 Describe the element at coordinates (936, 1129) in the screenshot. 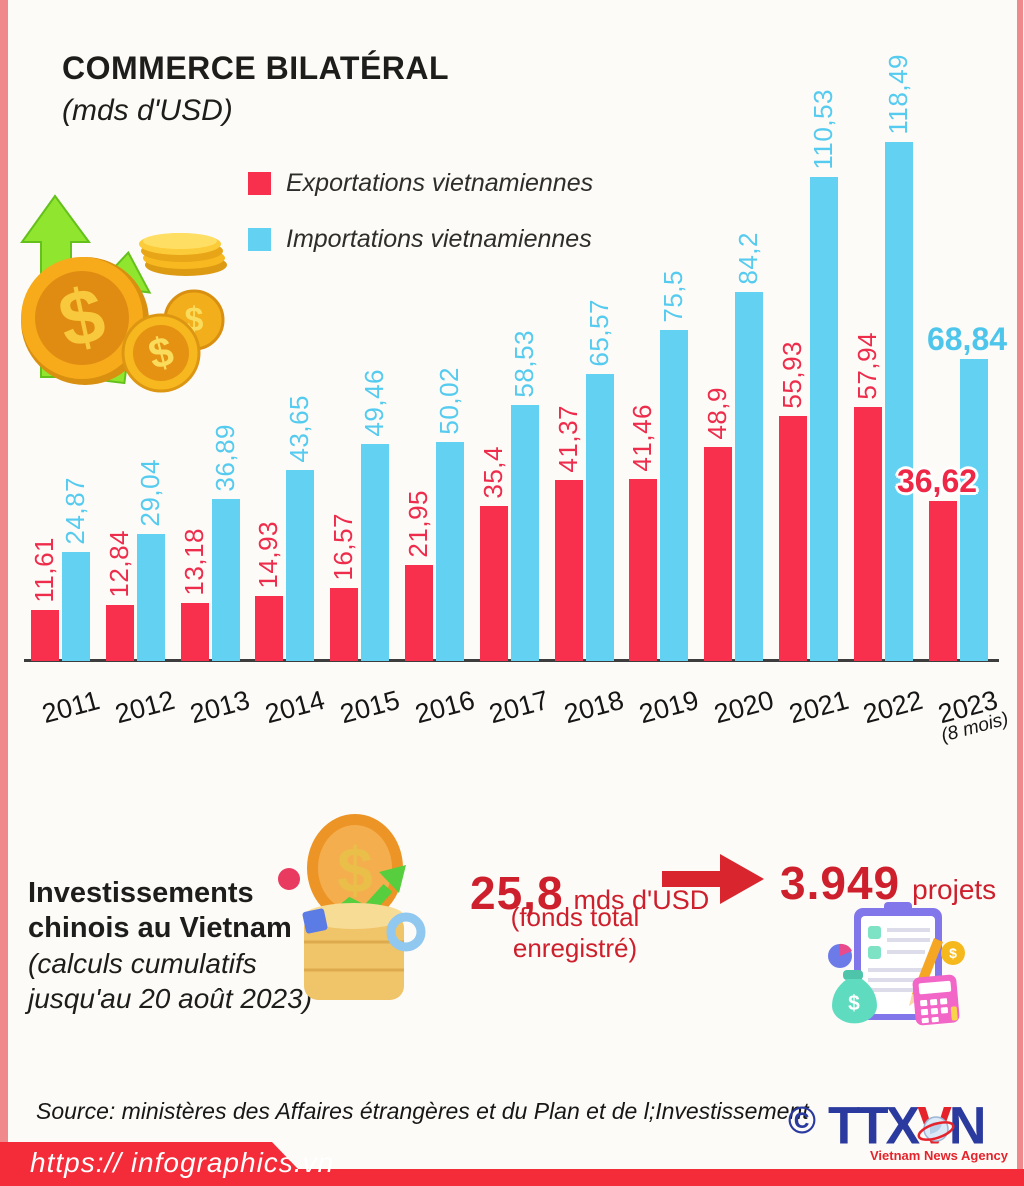

I see `globe-icon` at that location.